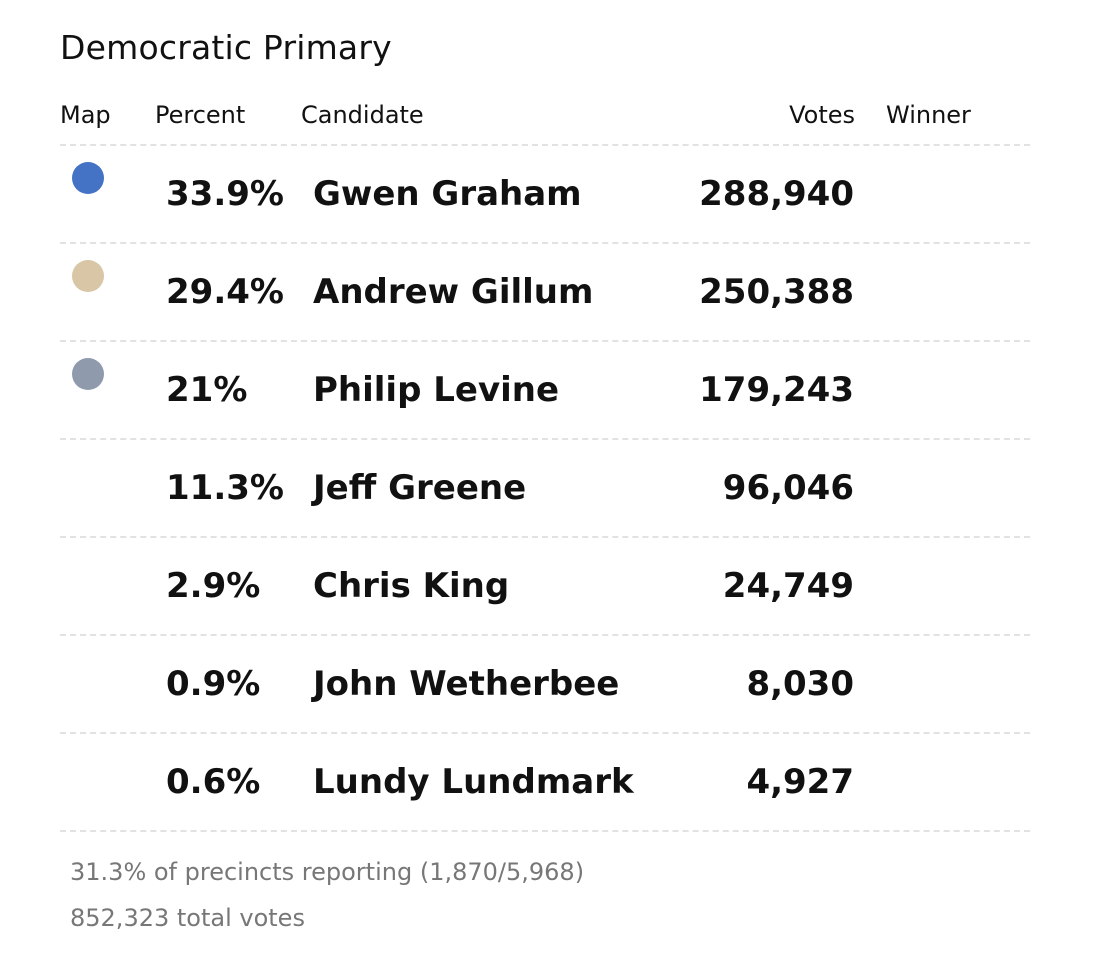  Describe the element at coordinates (788, 488) in the screenshot. I see `votes-cell: 96,046` at that location.